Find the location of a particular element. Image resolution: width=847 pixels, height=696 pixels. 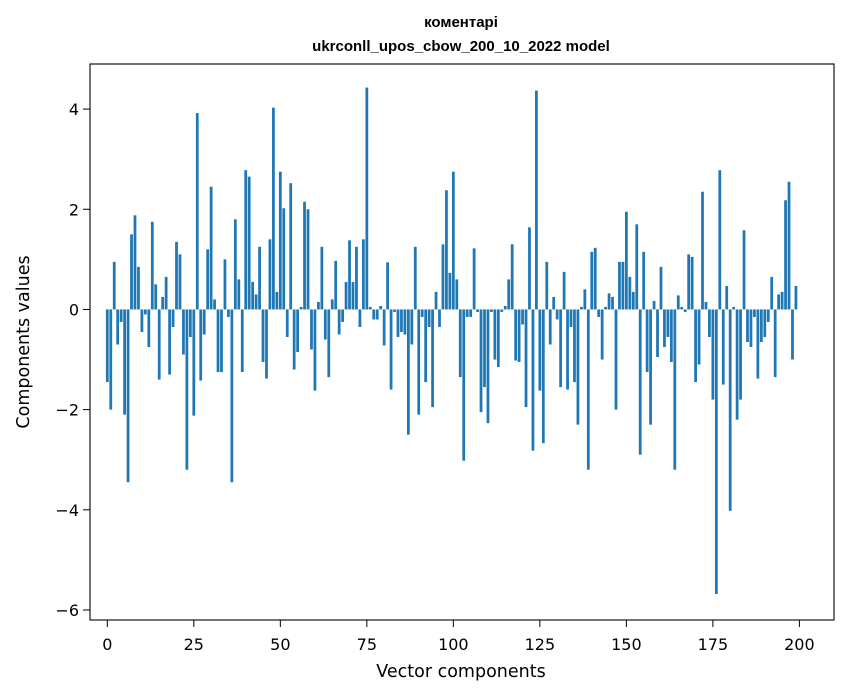

y-tick-label--2: −2 is located at coordinates (67, 410).